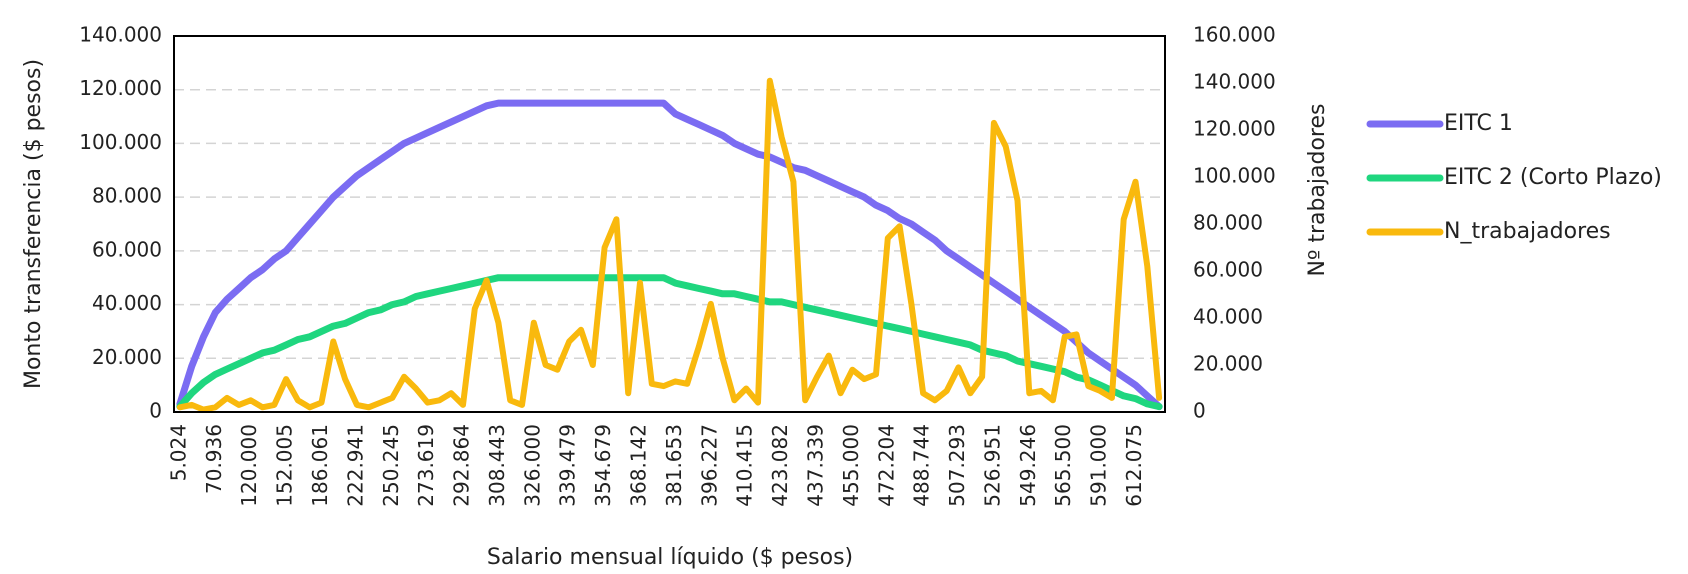  What do you see at coordinates (674, 465) in the screenshot?
I see `x-tick-label: 381.653` at bounding box center [674, 465].